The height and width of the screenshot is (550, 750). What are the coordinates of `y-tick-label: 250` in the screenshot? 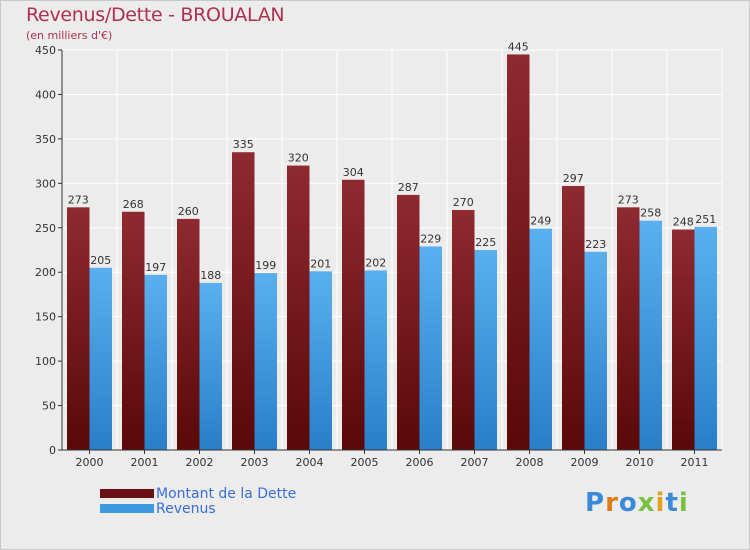 It's located at (45, 228).